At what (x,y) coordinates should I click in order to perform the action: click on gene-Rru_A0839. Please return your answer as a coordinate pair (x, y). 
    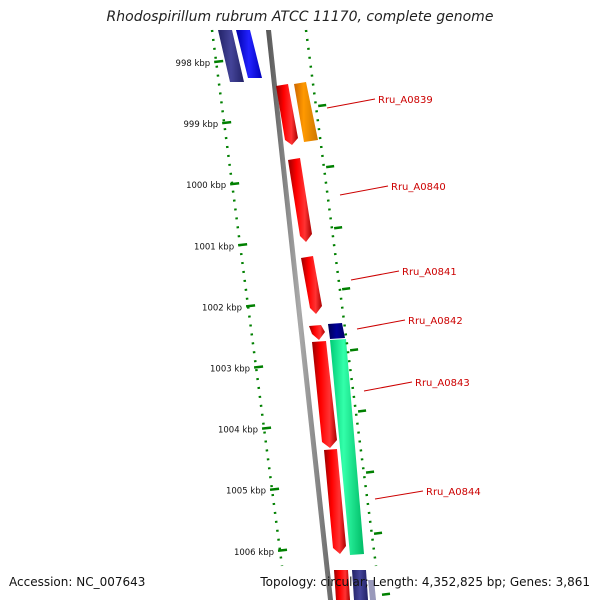
    Looking at the image, I should click on (287, 114).